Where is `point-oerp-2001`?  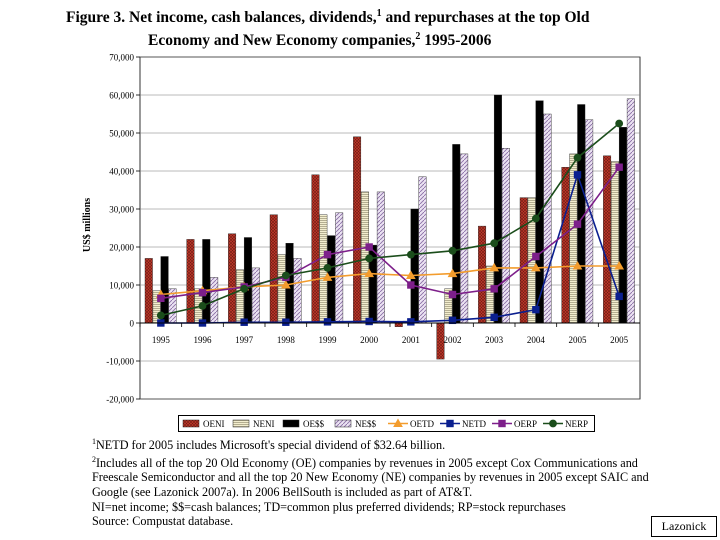 point-oerp-2001 is located at coordinates (411, 285).